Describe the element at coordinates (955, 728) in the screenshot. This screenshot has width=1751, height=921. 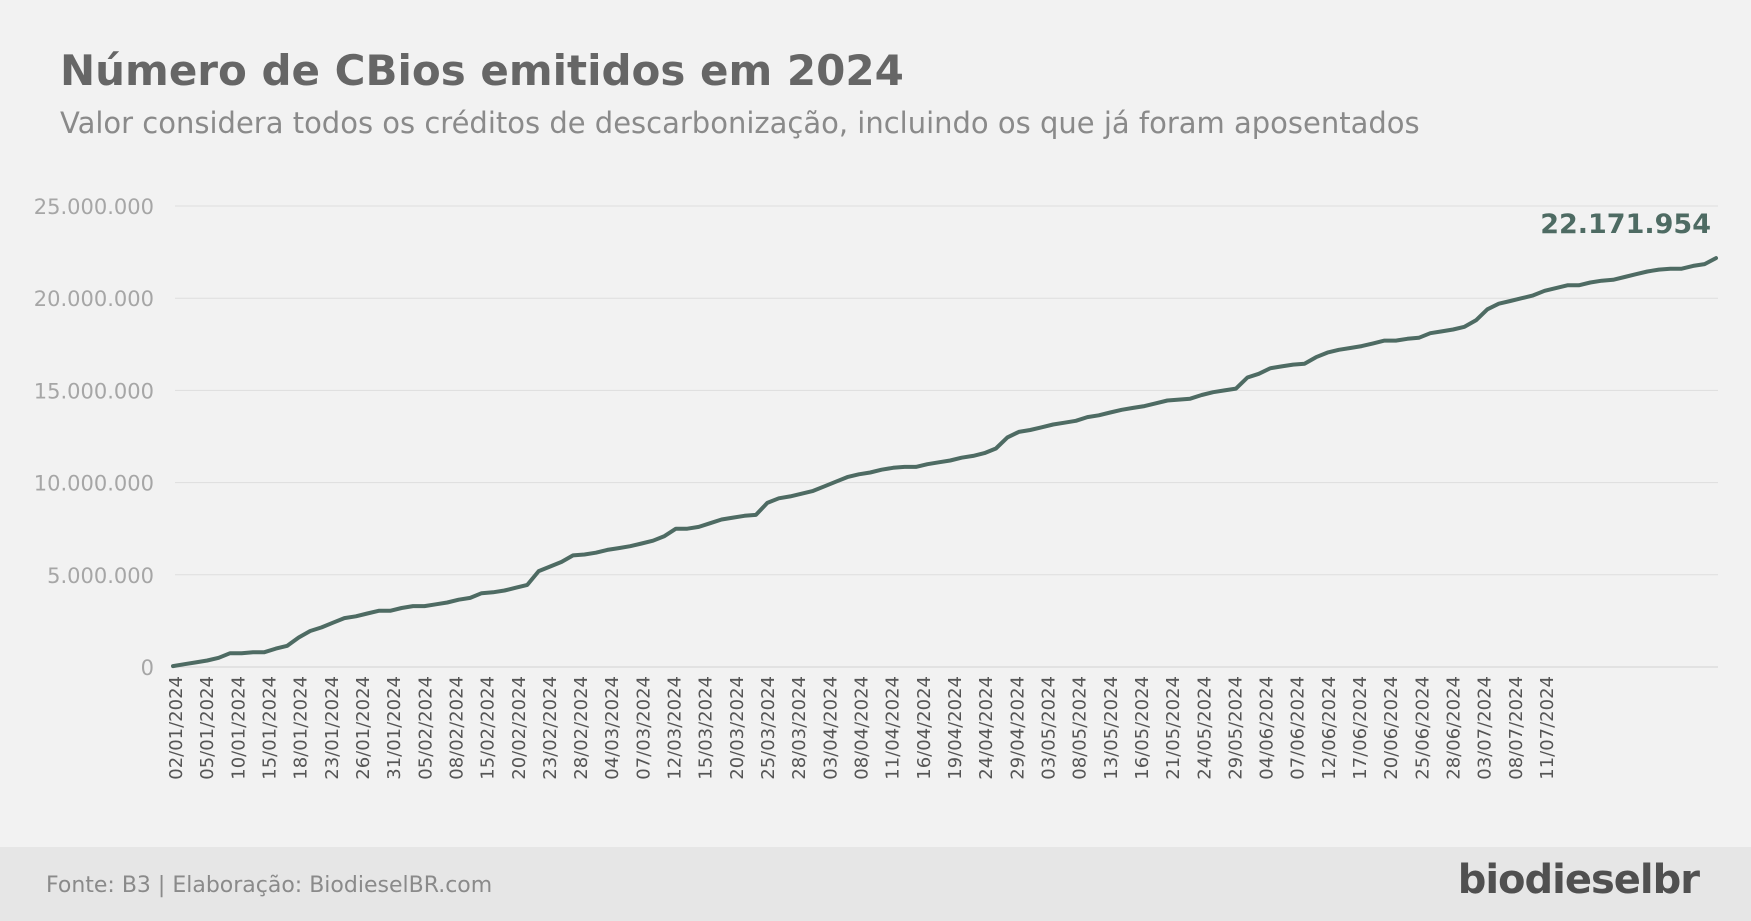
I see `x-tick-label: 19/04/2024` at that location.